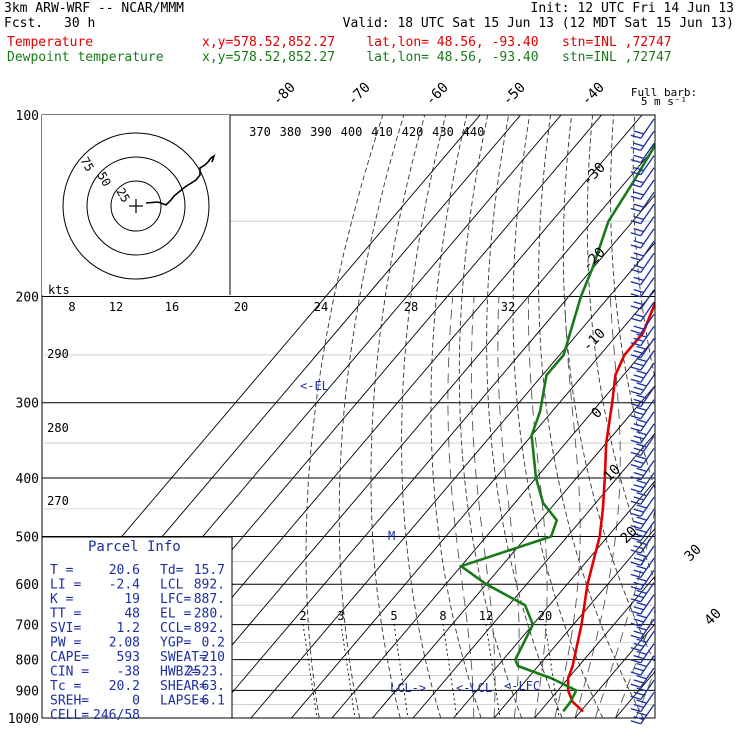 This screenshot has height=740, width=740. I want to click on parcel-key: CAPE=, so click(69, 657).